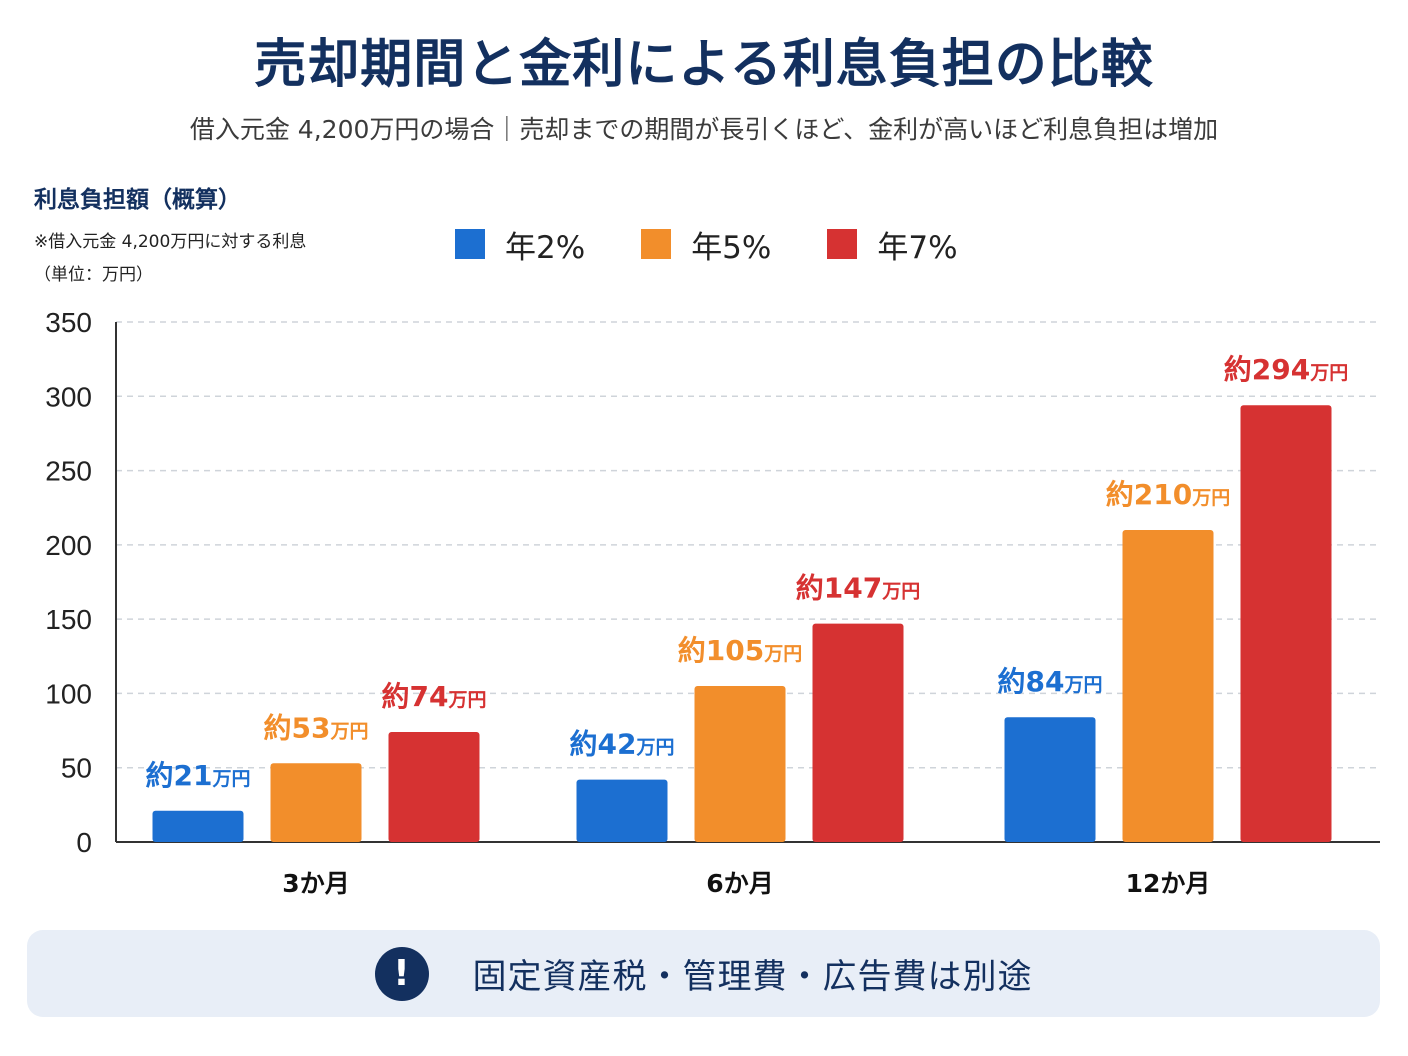  I want to click on y-axis-note-unit: （単位：万円）, so click(93, 275).